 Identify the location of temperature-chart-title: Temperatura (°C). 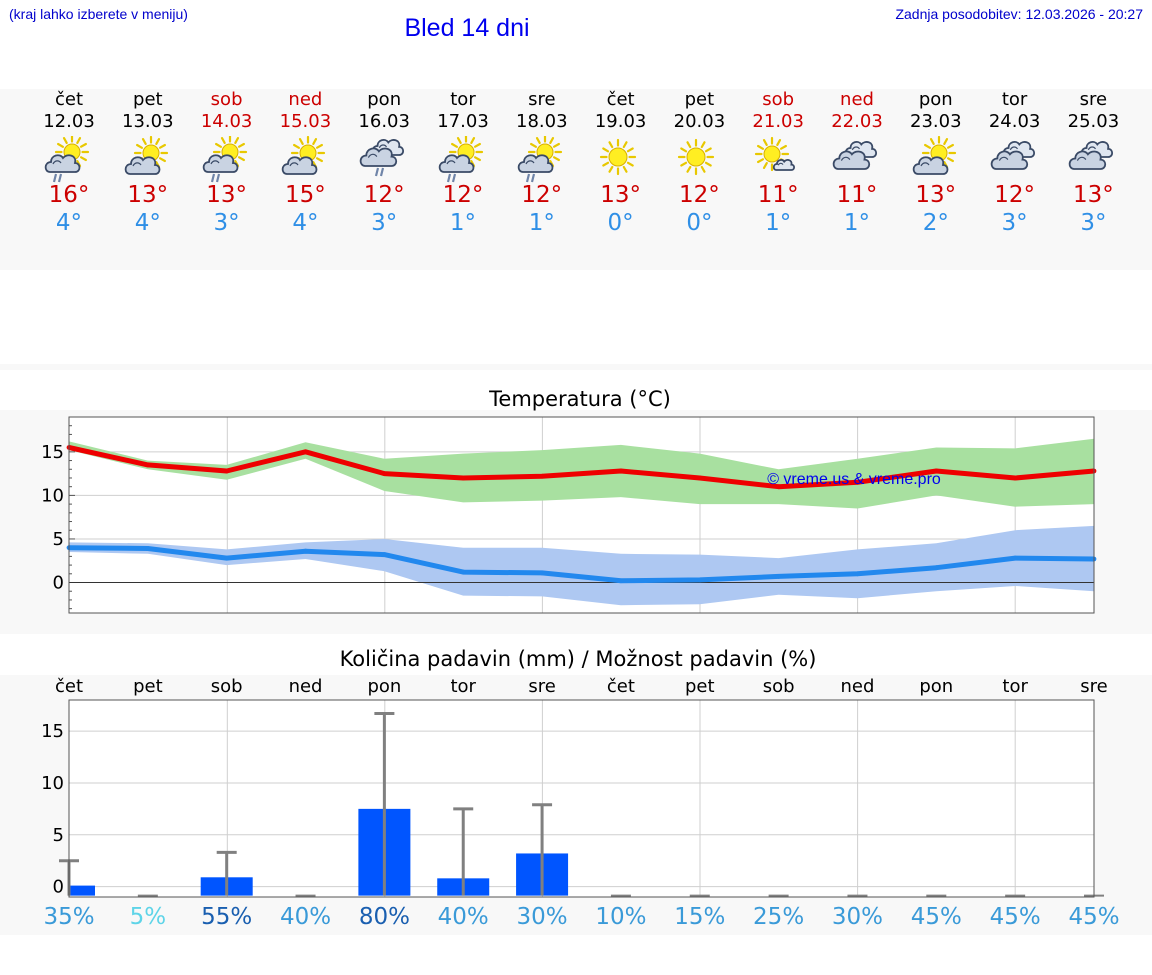
(580, 399).